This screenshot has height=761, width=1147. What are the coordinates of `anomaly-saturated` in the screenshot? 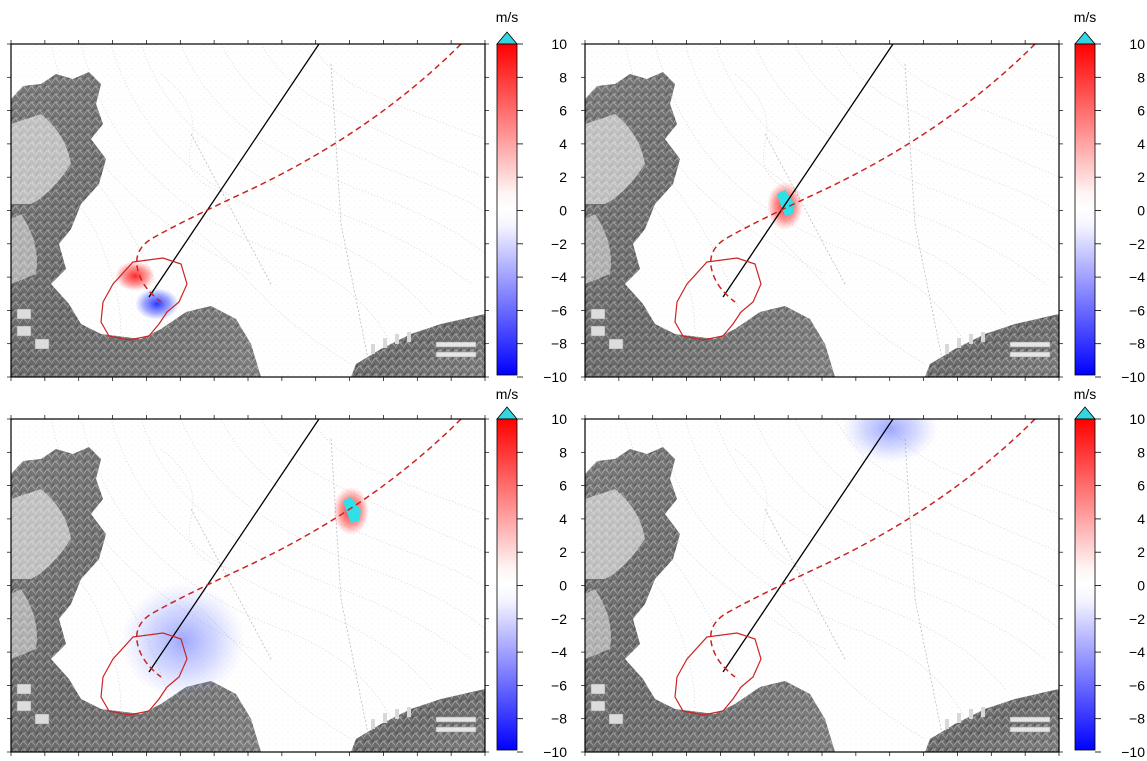 It's located at (352, 510).